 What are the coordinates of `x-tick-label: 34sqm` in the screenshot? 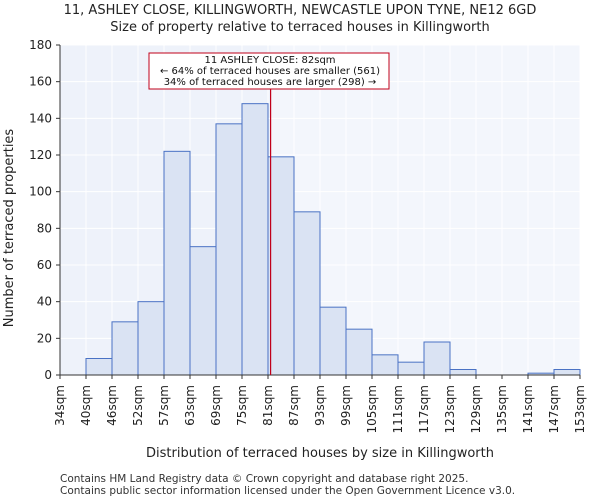 It's located at (60, 405).